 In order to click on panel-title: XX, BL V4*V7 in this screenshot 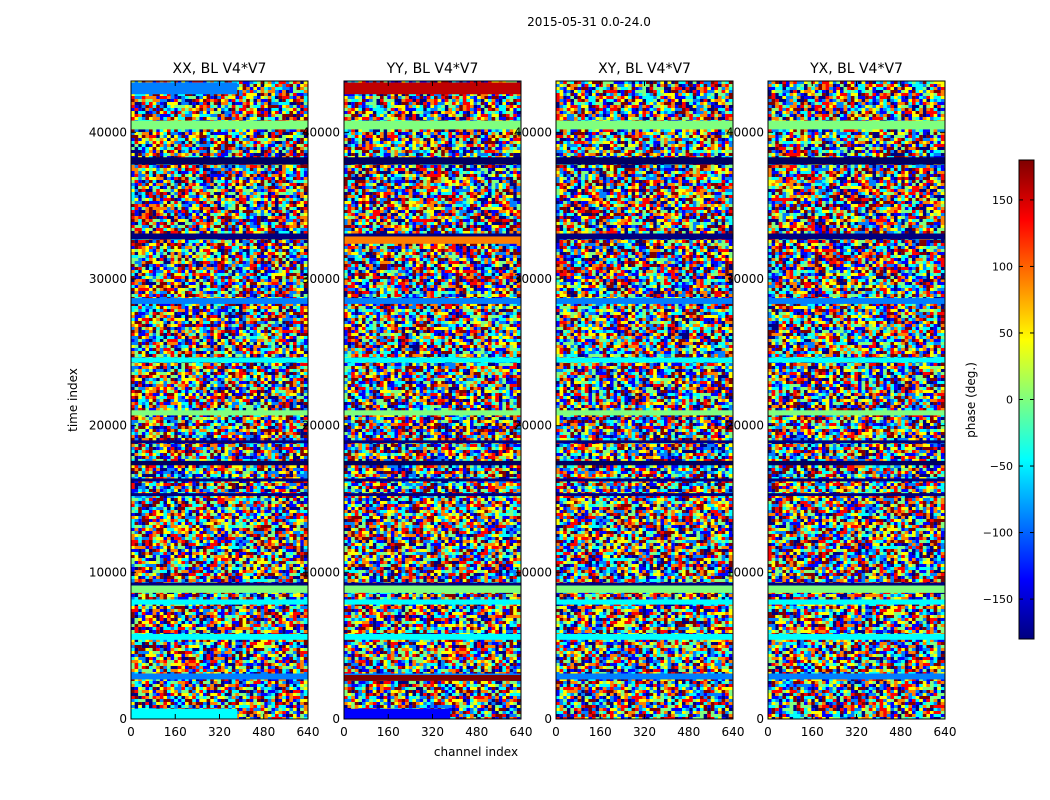, I will do `click(220, 69)`.